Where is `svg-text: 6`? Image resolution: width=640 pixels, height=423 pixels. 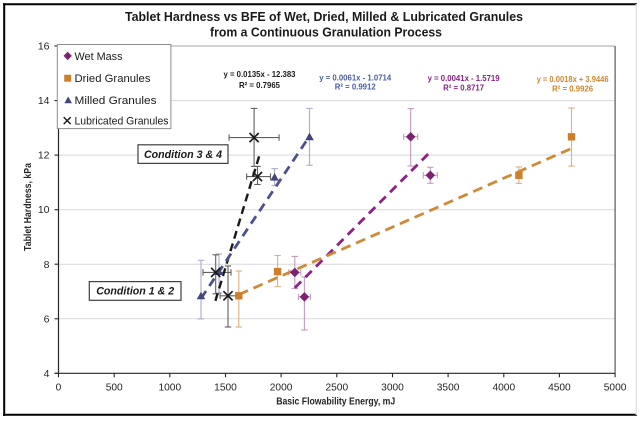
svg-text: 6 is located at coordinates (47, 319).